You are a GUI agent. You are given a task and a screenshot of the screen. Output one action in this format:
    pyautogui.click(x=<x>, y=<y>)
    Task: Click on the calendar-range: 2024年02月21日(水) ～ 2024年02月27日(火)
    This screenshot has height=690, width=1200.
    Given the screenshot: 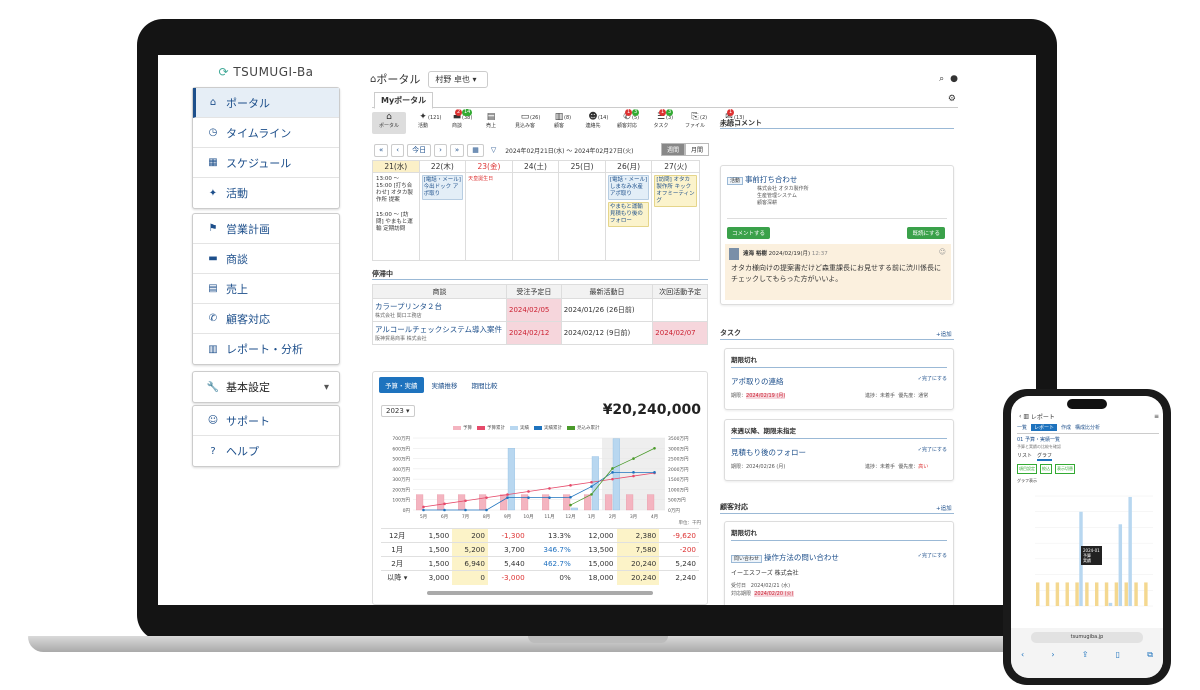 What is the action you would take?
    pyautogui.click(x=569, y=151)
    